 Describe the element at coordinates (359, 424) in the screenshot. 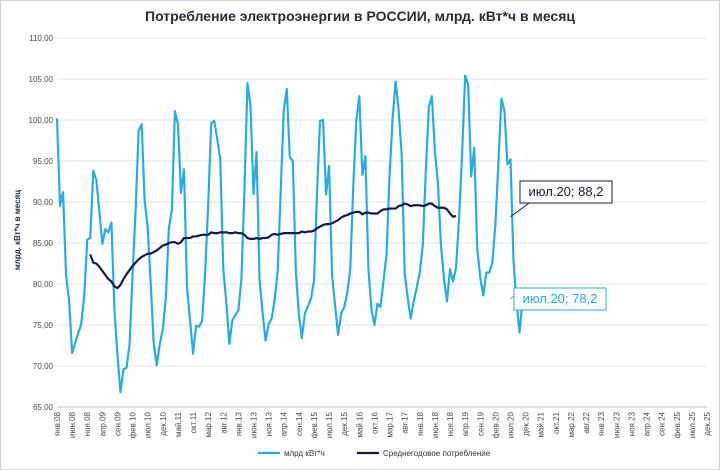

I see `x-tick-label: май.16` at that location.